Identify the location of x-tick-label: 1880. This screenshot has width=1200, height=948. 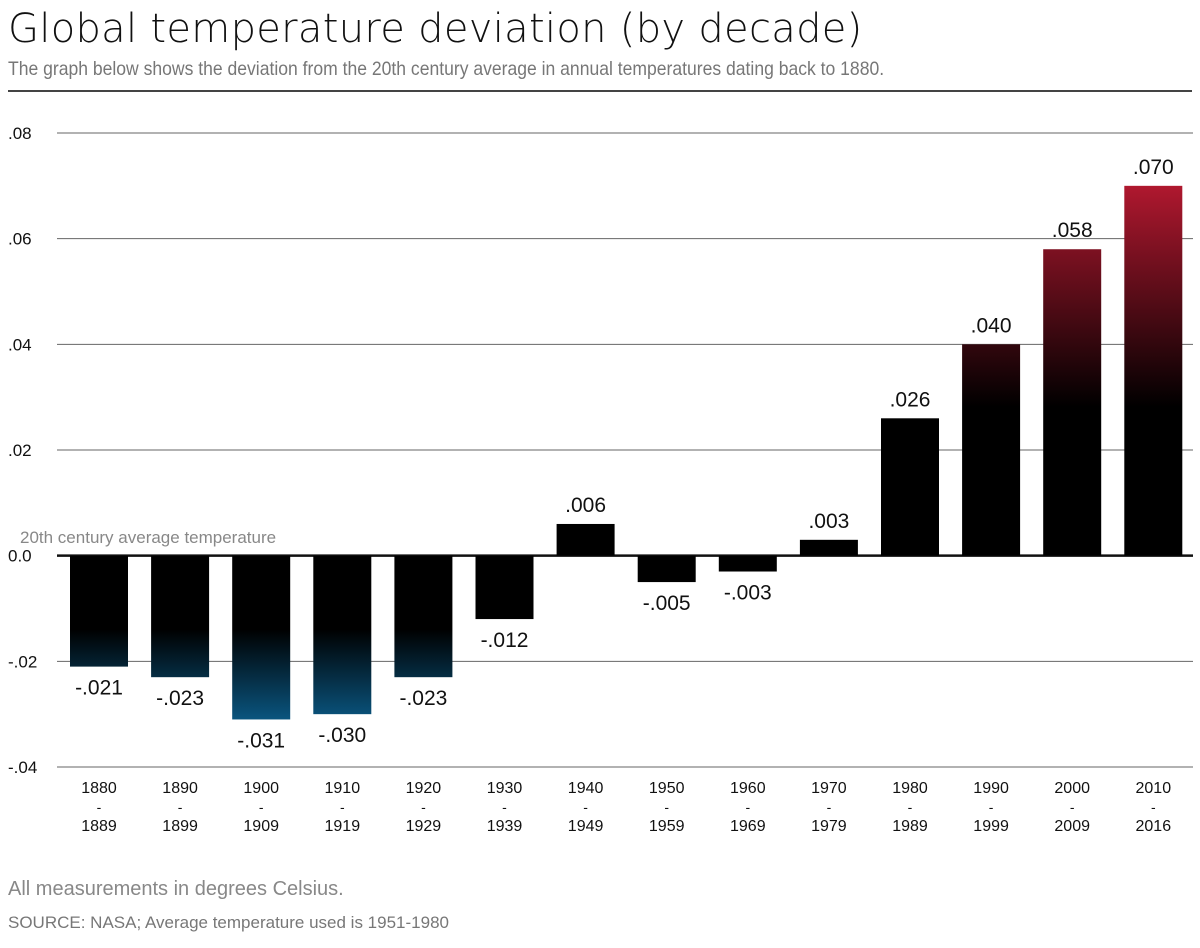
(99, 788).